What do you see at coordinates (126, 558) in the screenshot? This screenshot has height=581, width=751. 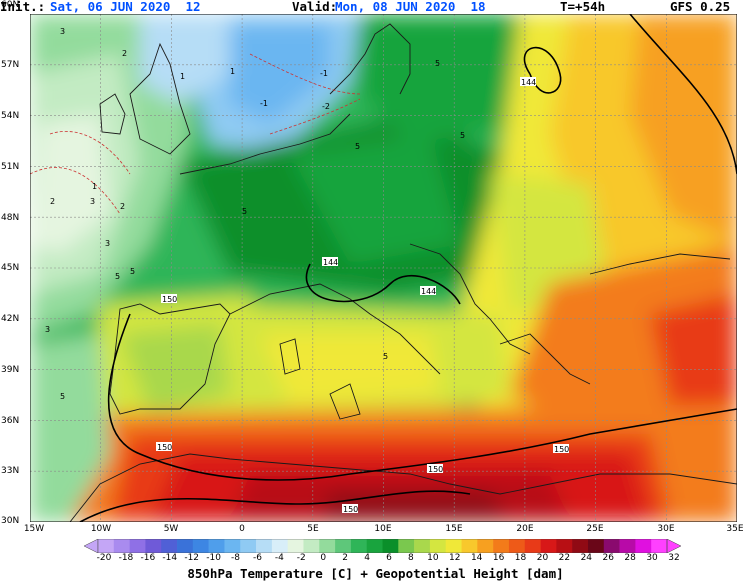 I see `colorbar-tick-label: -18` at bounding box center [126, 558].